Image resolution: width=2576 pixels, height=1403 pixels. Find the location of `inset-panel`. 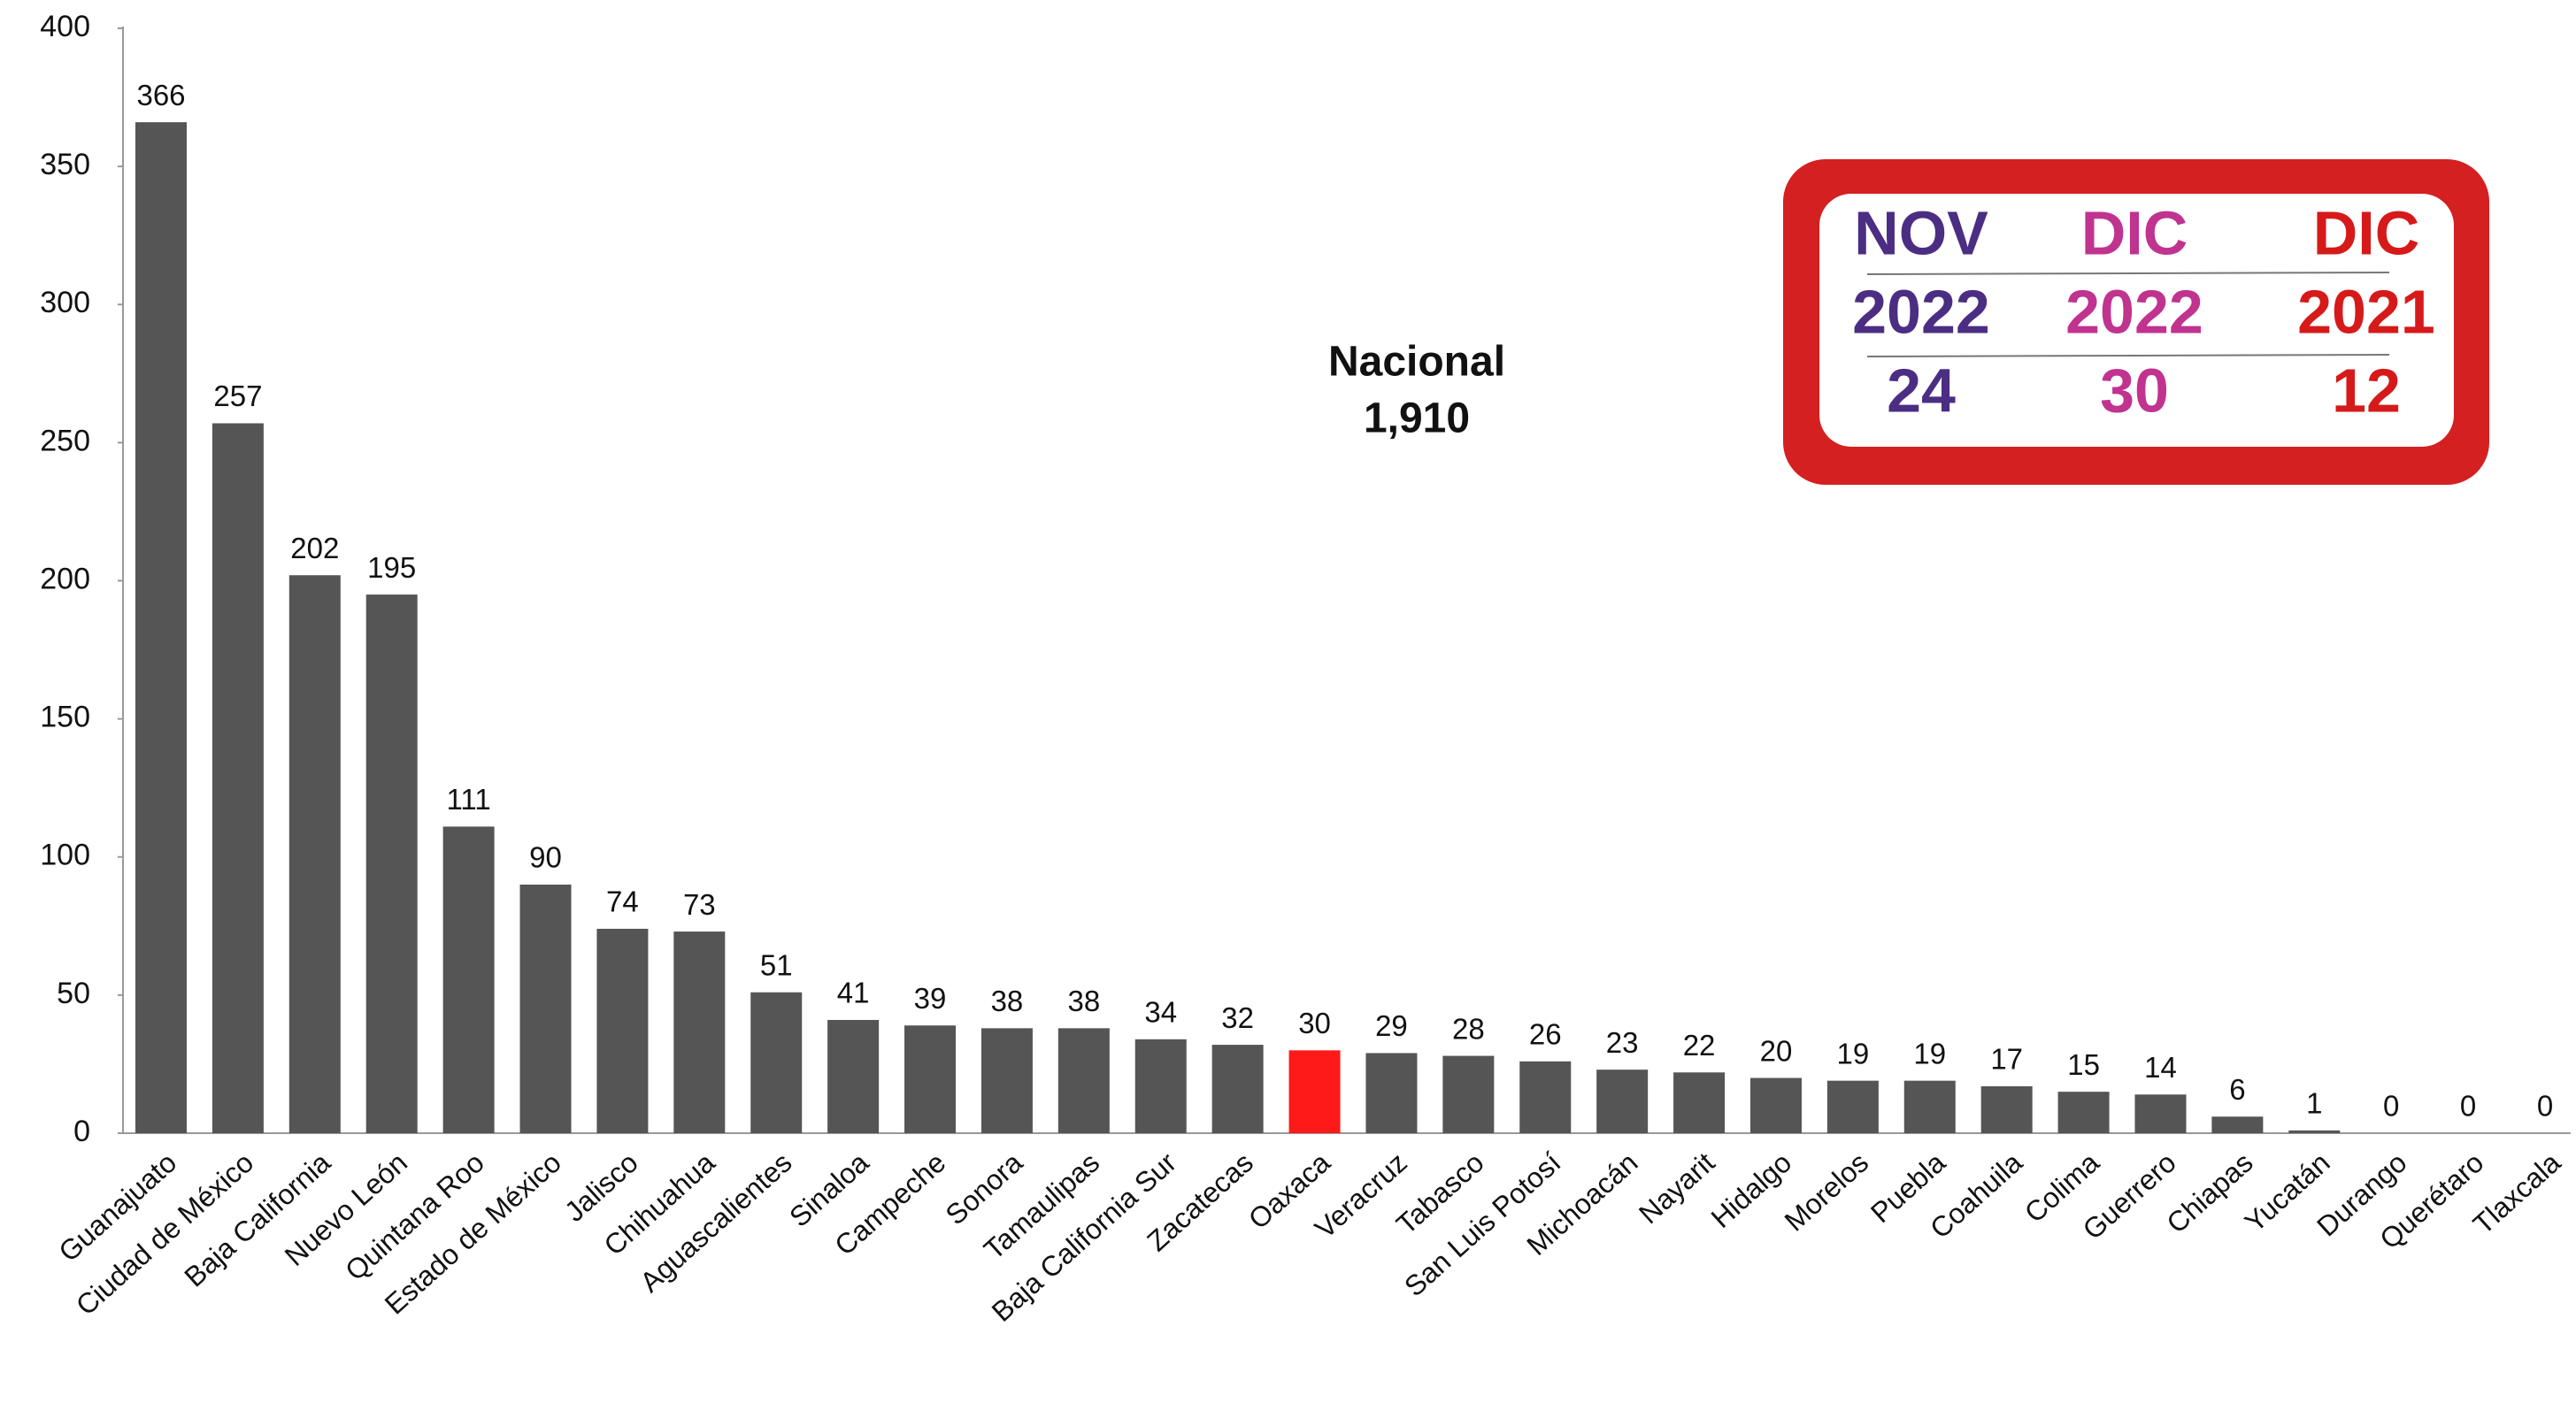

inset-panel is located at coordinates (2136, 320).